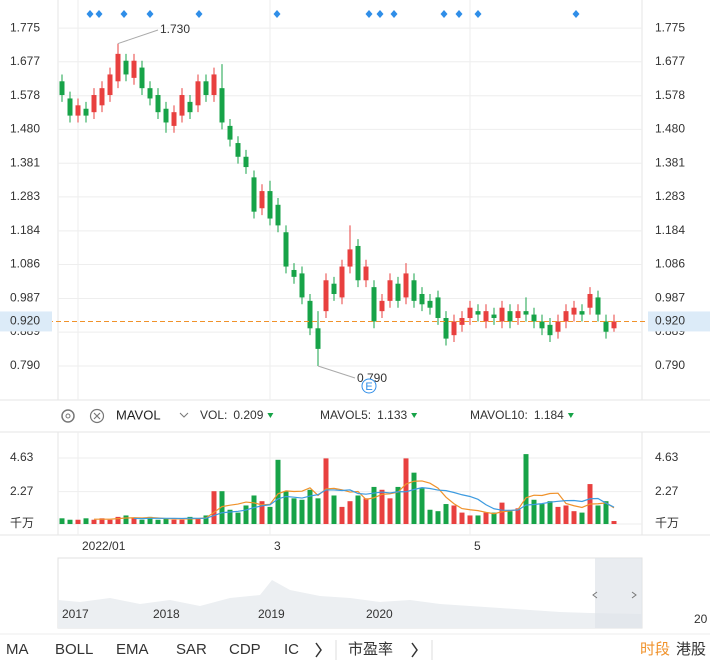 The width and height of the screenshot is (710, 666). I want to click on navigator-window, so click(618, 593).